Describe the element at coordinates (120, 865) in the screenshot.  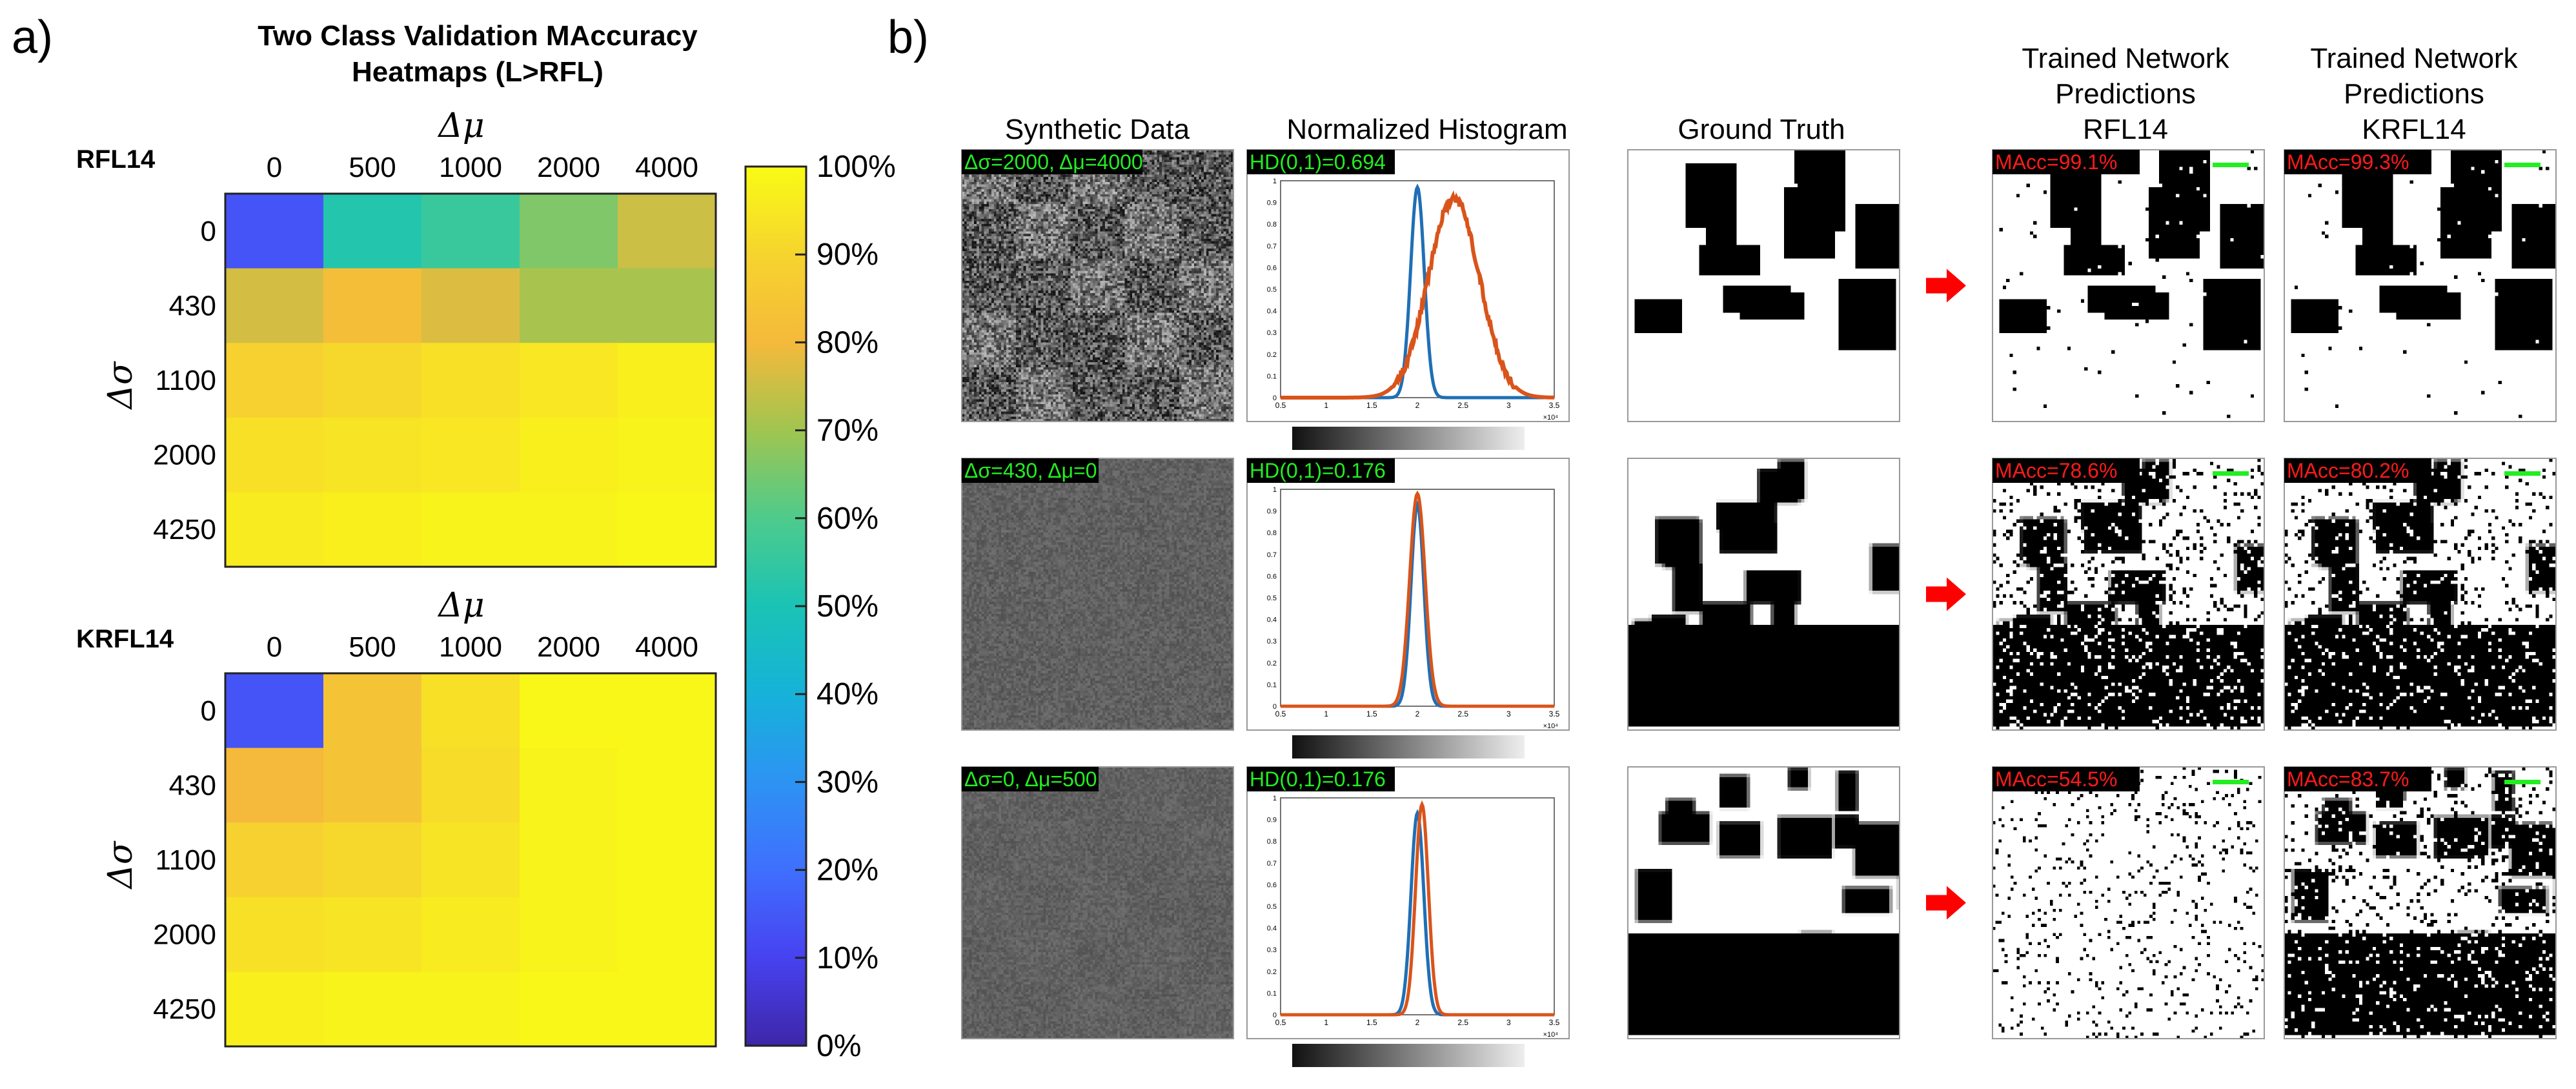
I see `heatmap-ylabel: Δσ` at that location.